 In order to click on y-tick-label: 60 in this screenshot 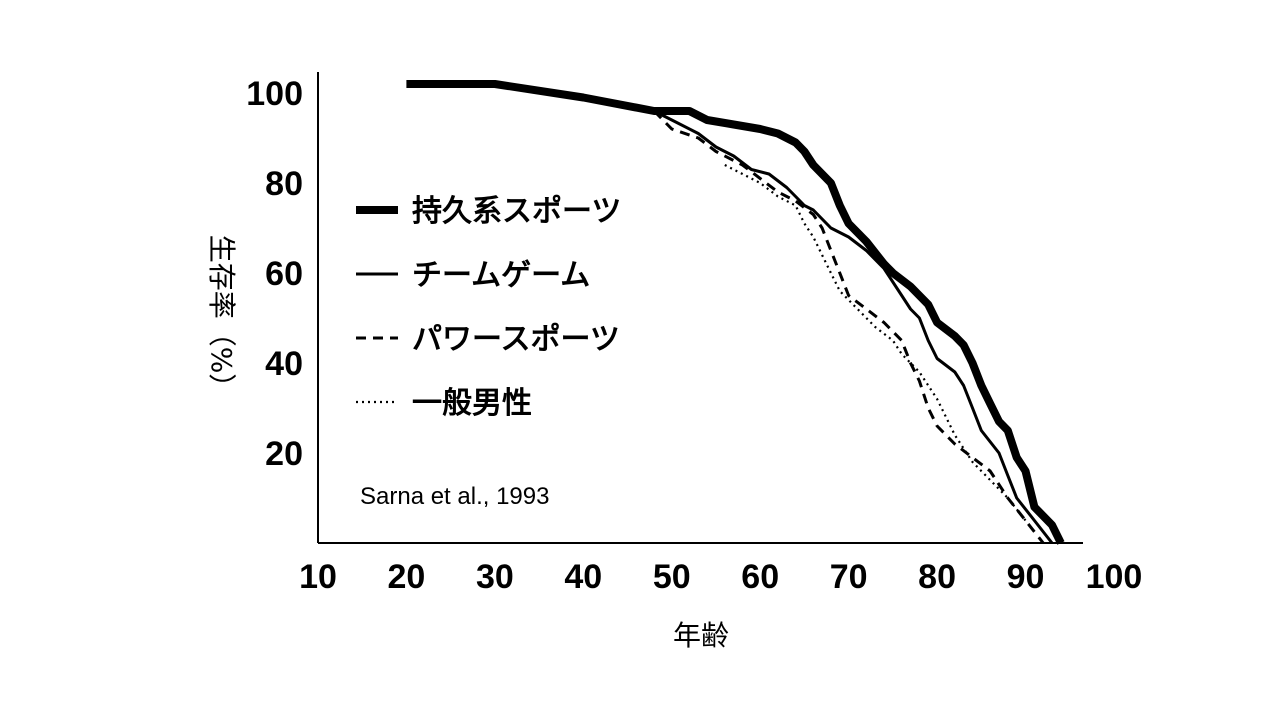, I will do `click(284, 274)`.